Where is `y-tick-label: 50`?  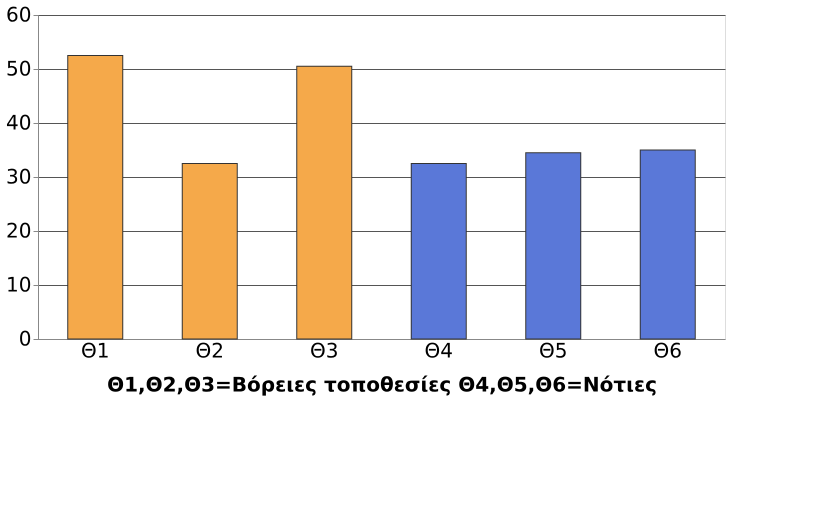 y-tick-label: 50 is located at coordinates (19, 68).